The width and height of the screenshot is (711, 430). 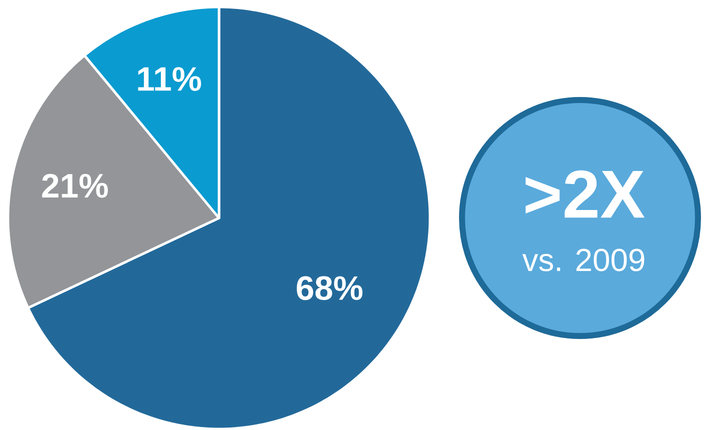 I want to click on text: >2X, so click(x=585, y=194).